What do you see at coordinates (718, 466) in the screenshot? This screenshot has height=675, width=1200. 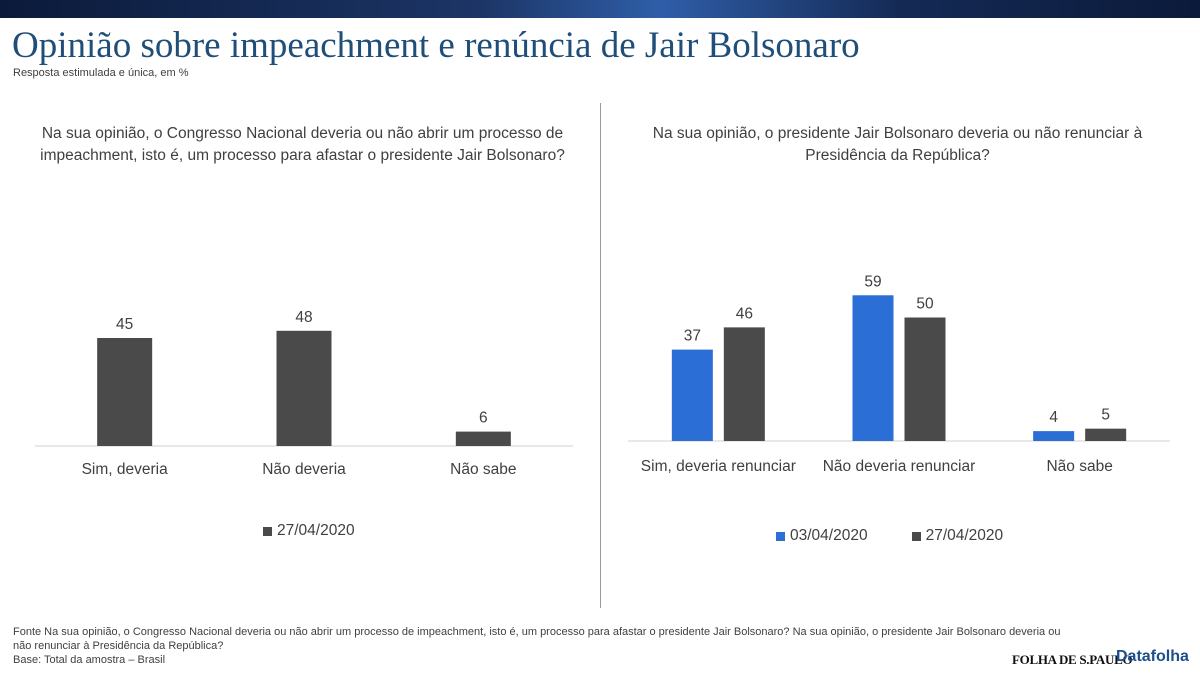 I see `chart-2-category-label: Sim, deveria renunciar` at bounding box center [718, 466].